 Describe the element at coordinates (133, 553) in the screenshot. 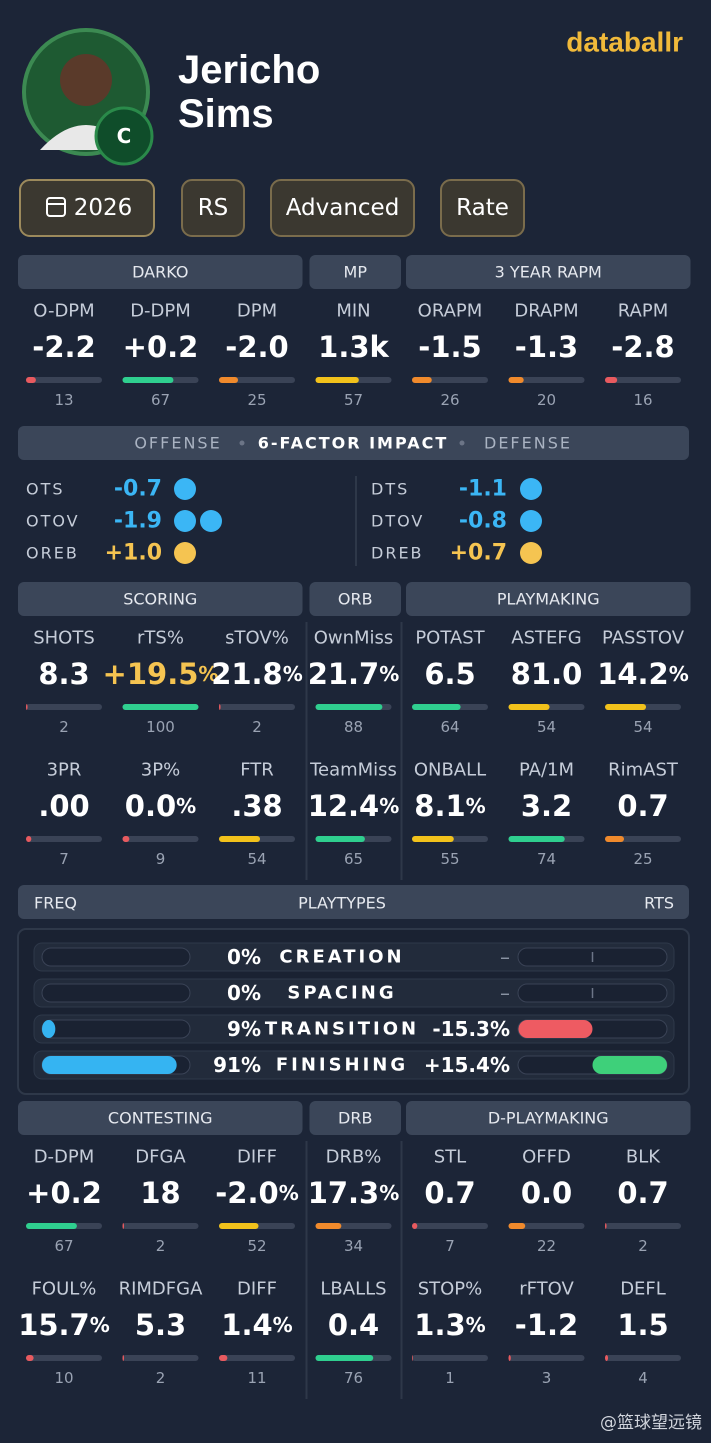

I see `factor-value: +1.0` at that location.